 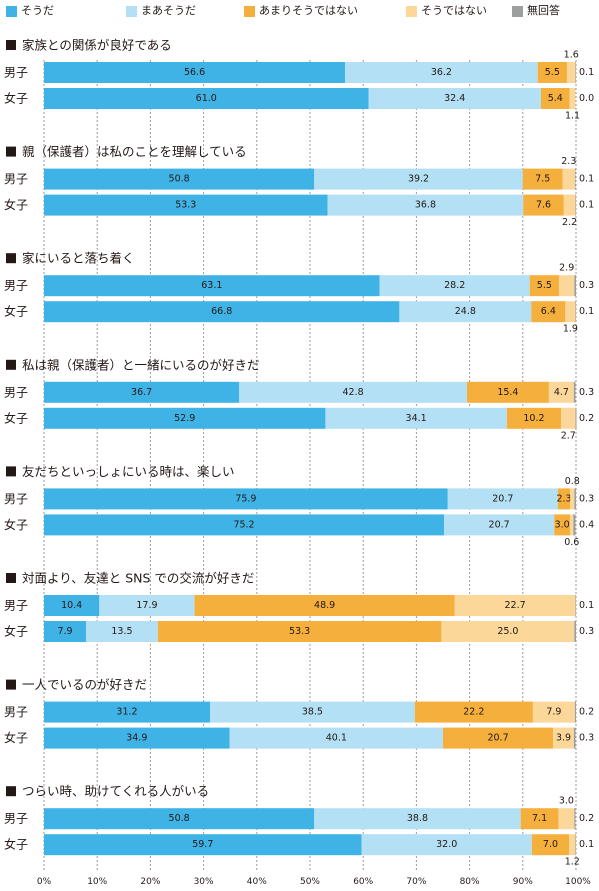 I want to click on data-label: 75.9, so click(x=245, y=498).